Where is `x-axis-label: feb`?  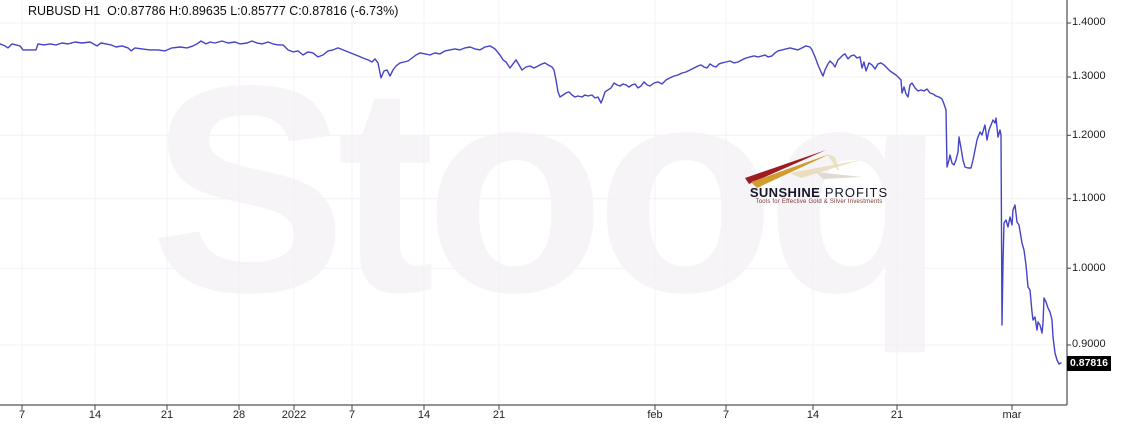 x-axis-label: feb is located at coordinates (655, 415).